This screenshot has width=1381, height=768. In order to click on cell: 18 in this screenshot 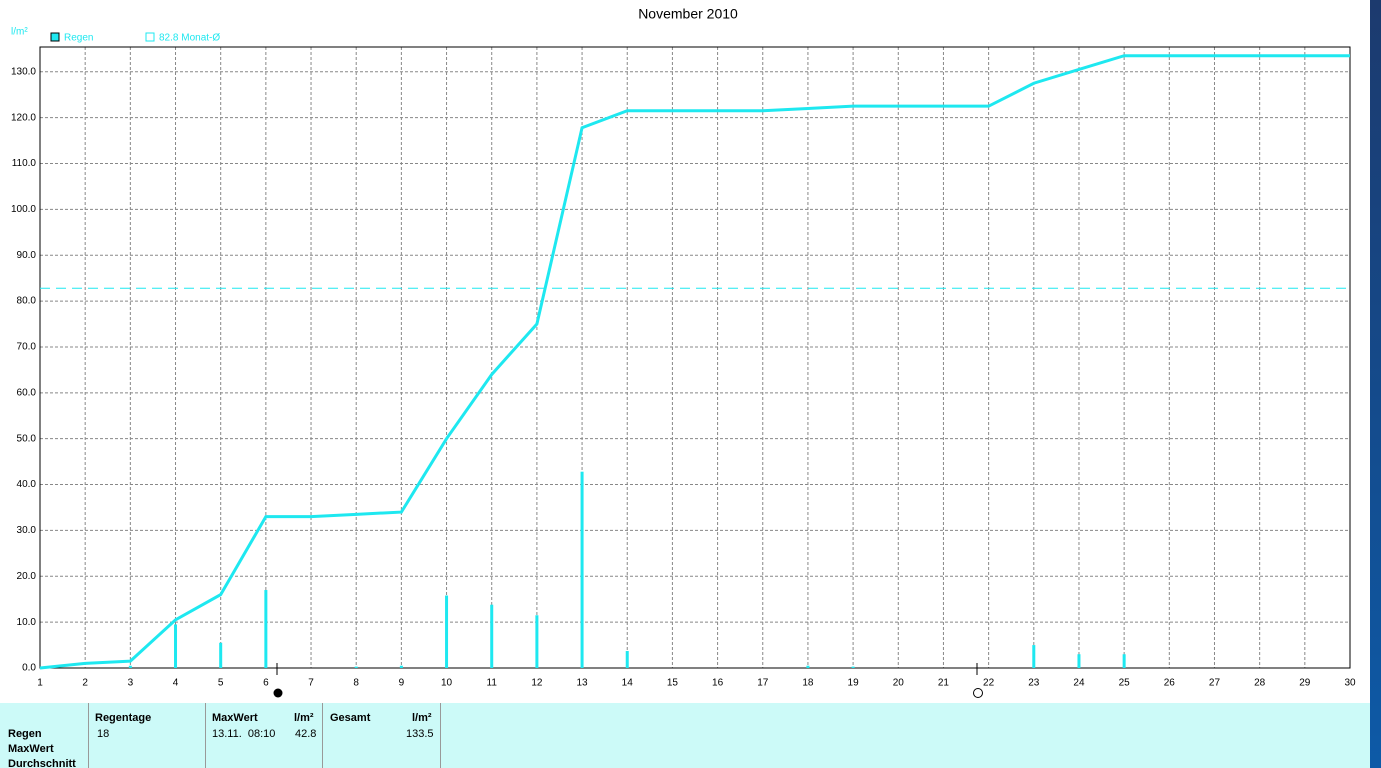, I will do `click(103, 734)`.